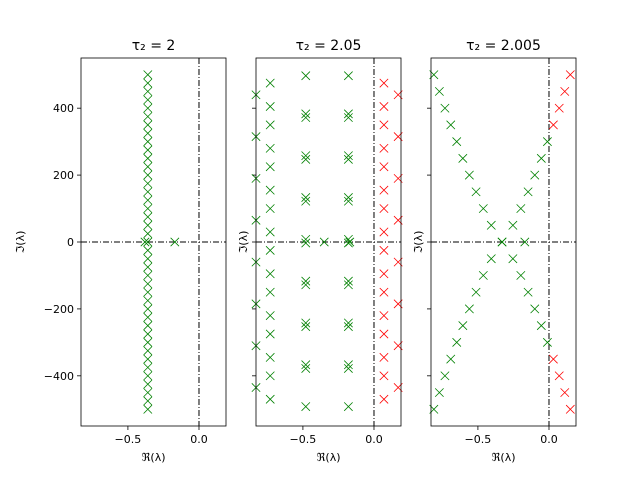 The width and height of the screenshot is (640, 484). I want to click on panel-title: τ₂ = 2.005, so click(503, 46).